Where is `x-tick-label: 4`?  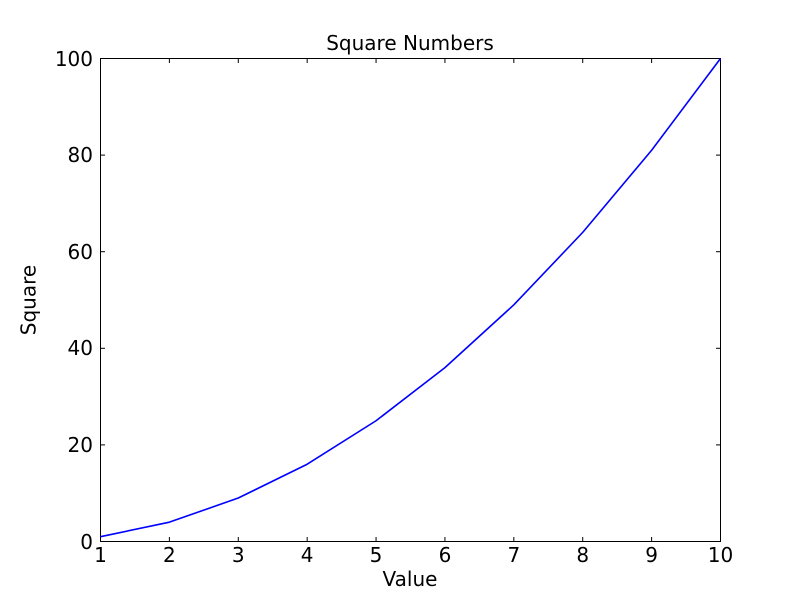 x-tick-label: 4 is located at coordinates (307, 555).